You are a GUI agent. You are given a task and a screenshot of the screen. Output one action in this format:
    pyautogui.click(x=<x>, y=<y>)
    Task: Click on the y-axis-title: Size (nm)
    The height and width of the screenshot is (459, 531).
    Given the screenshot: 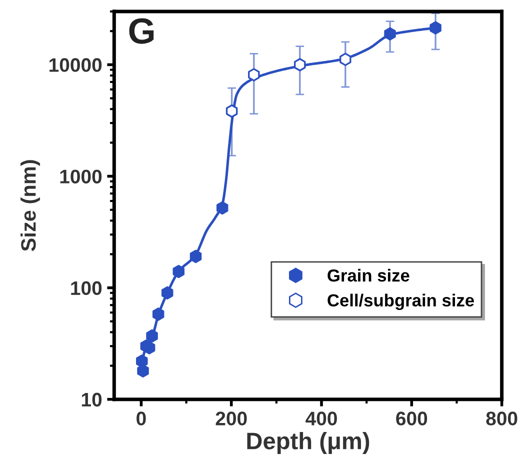 What is the action you would take?
    pyautogui.click(x=30, y=206)
    